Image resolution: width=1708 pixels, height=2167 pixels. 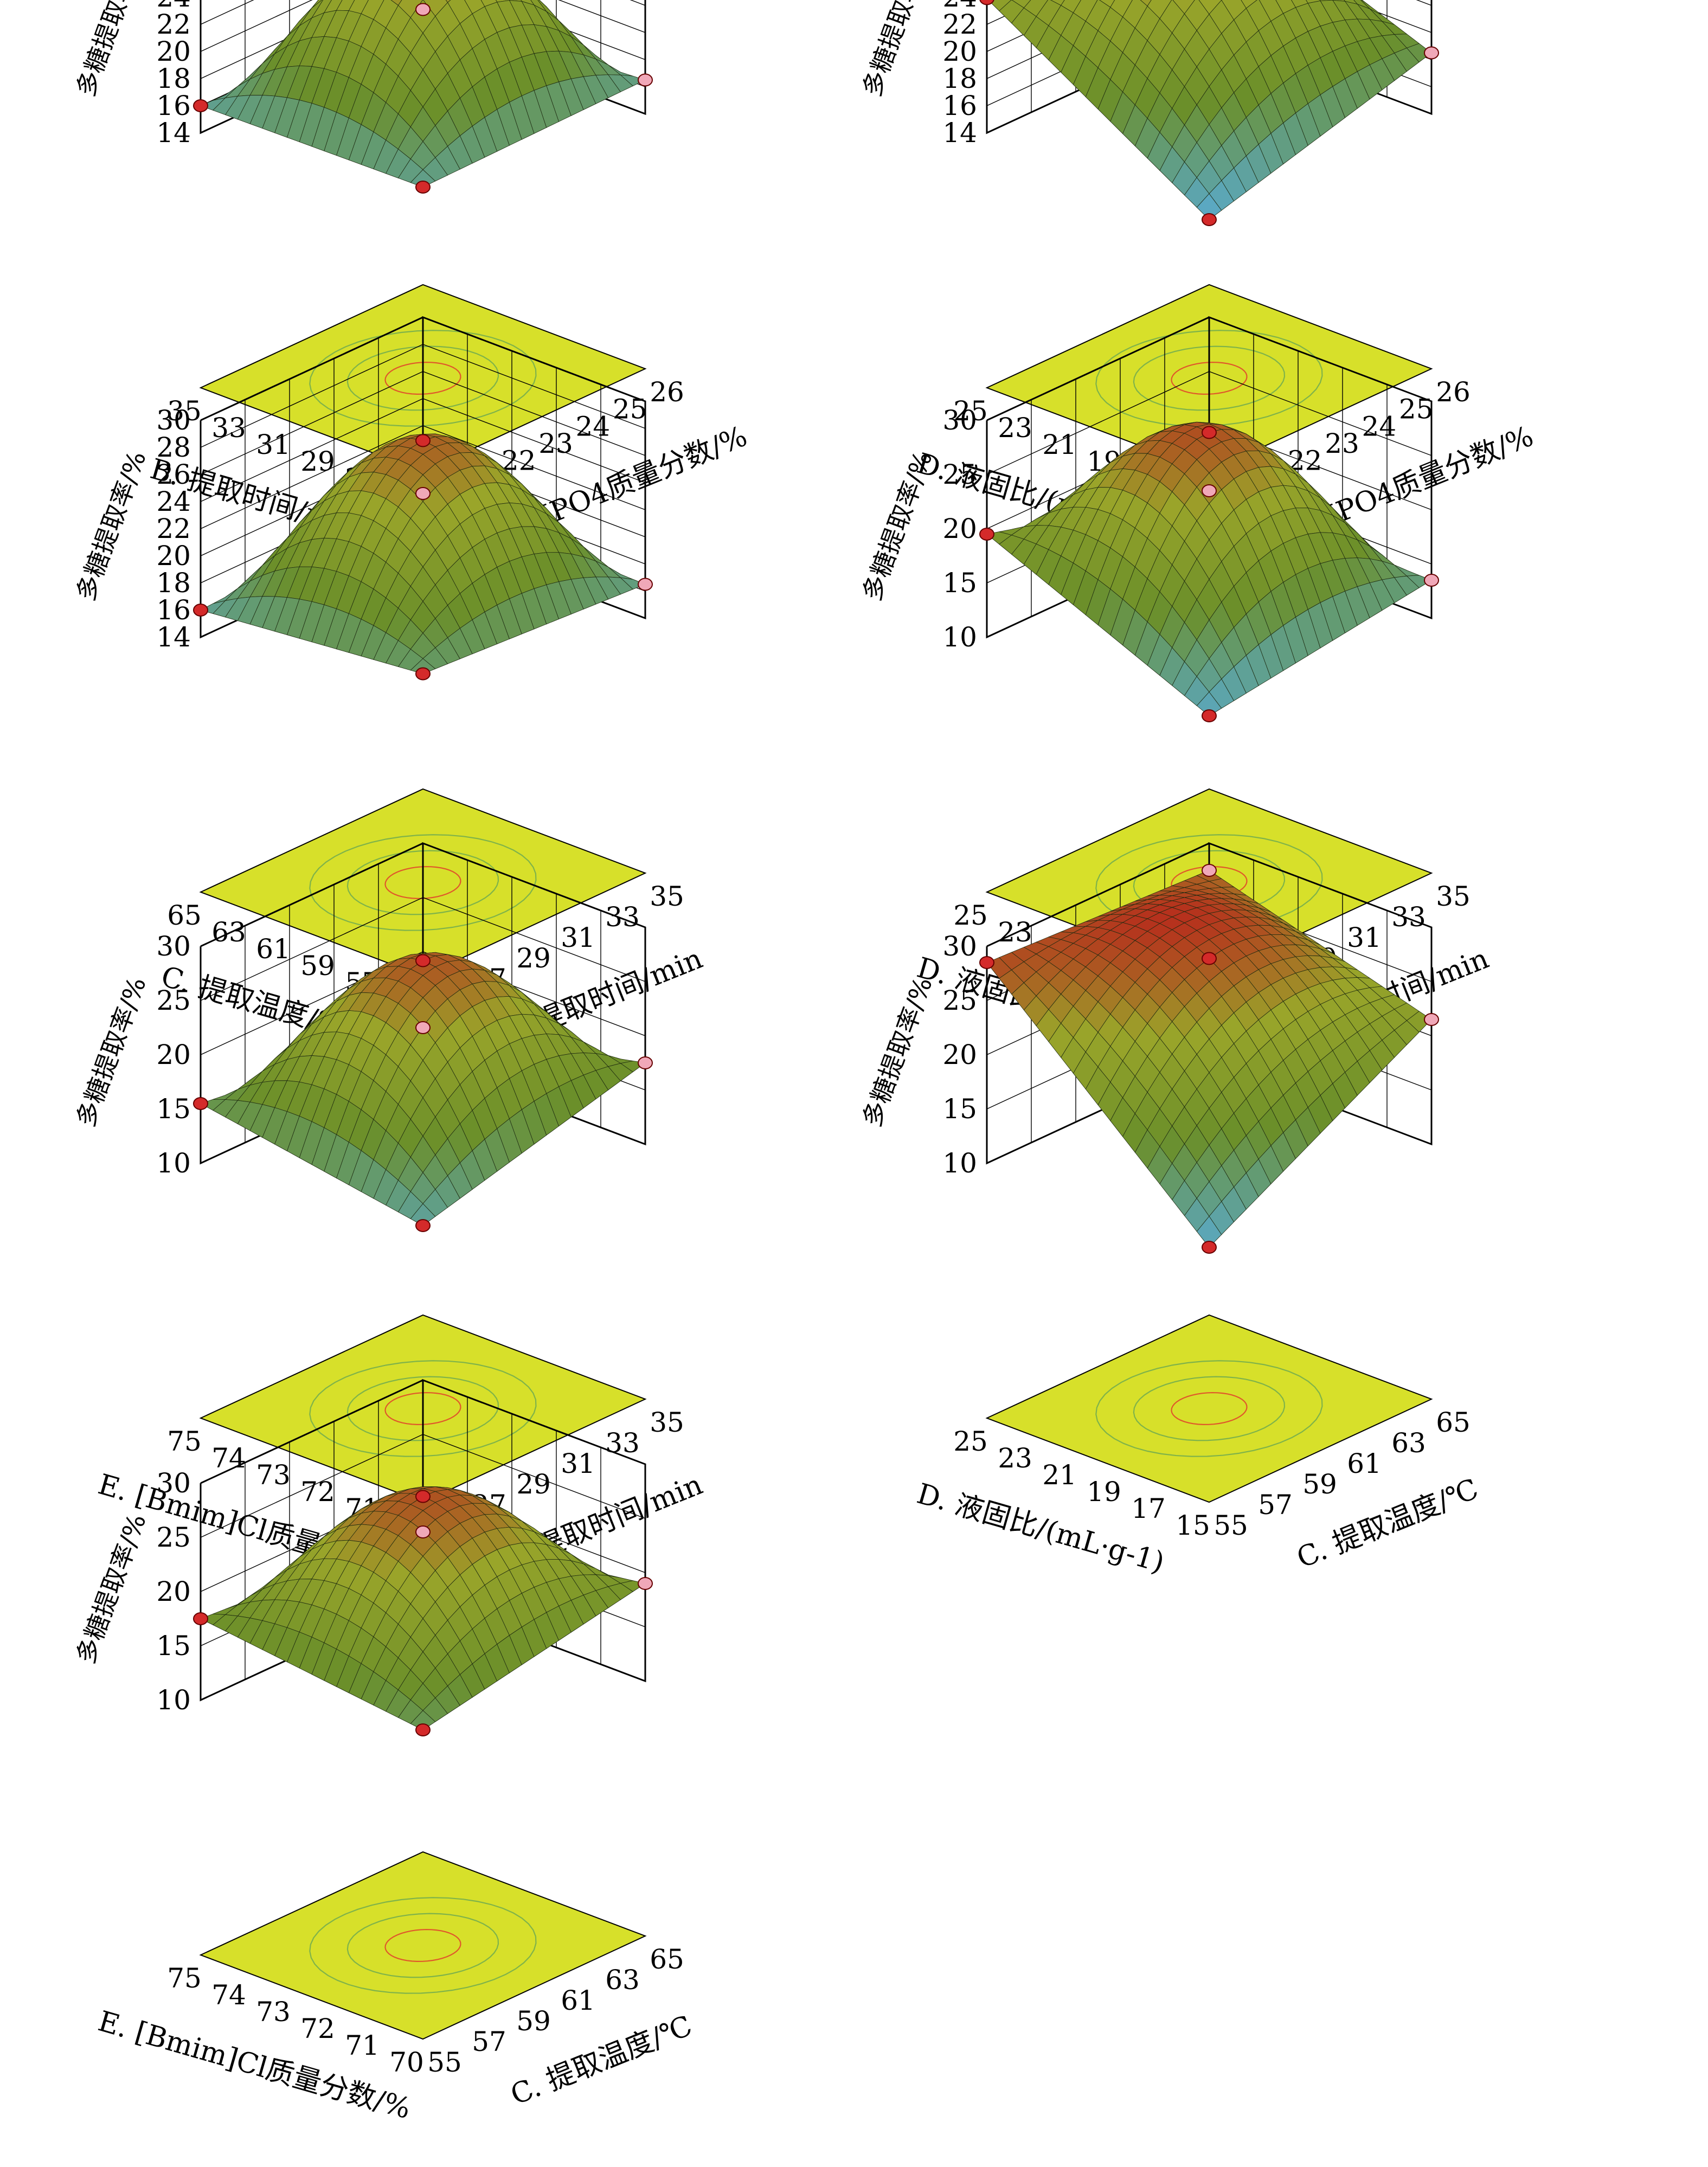 What do you see at coordinates (174, 610) in the screenshot?
I see `z-tick-label: 16` at bounding box center [174, 610].